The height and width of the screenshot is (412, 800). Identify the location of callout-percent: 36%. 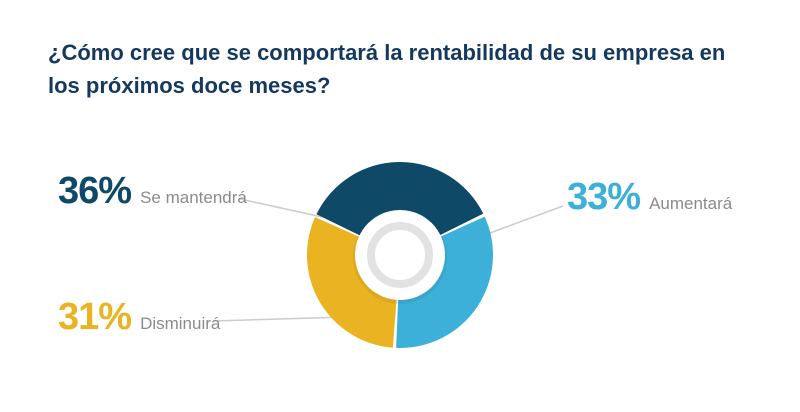
(95, 191).